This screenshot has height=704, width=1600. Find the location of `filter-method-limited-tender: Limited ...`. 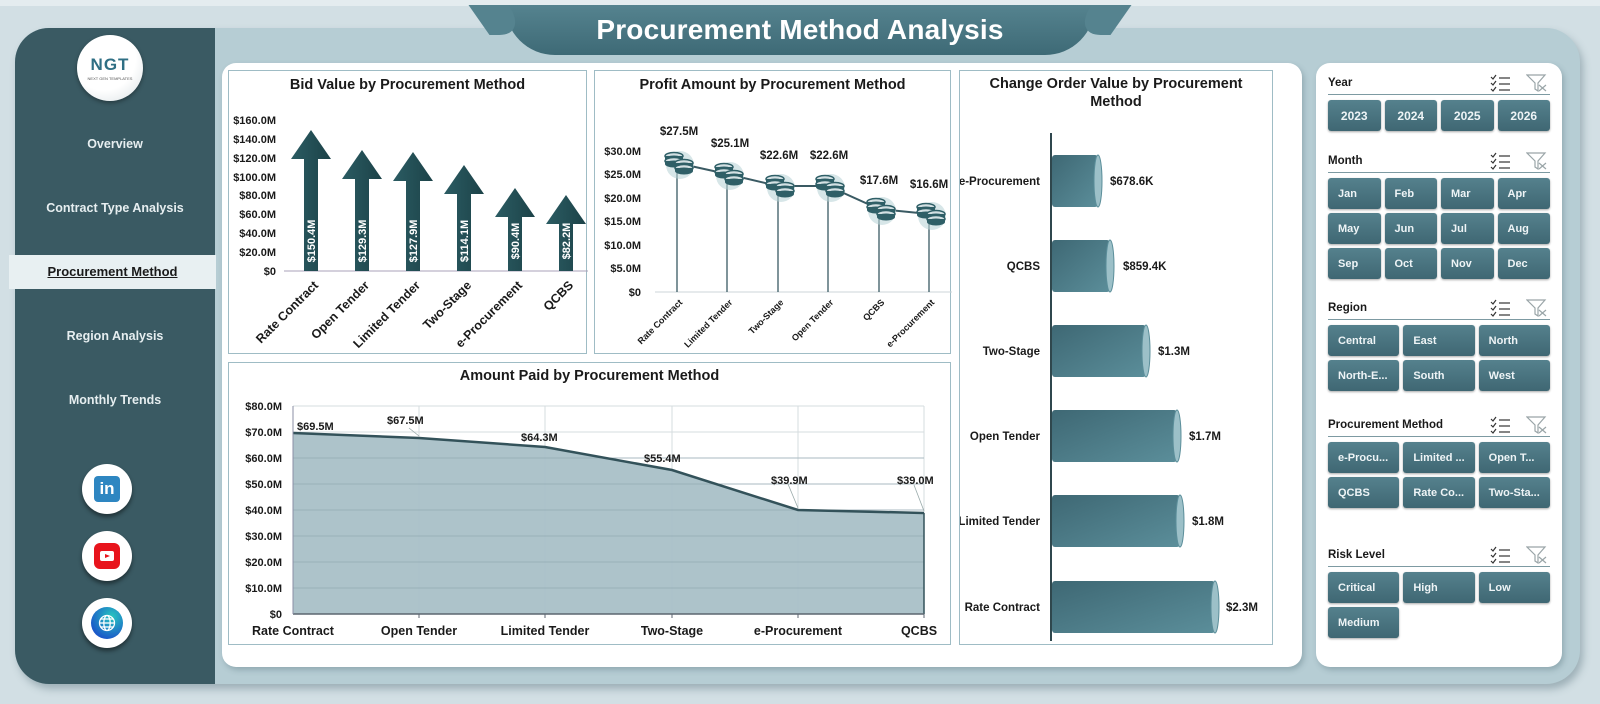

filter-method-limited-tender: Limited ... is located at coordinates (1439, 457).